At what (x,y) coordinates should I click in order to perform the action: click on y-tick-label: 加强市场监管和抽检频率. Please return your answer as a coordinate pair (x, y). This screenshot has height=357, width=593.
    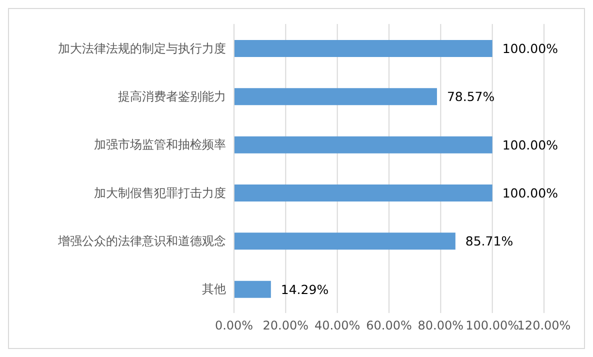
    Looking at the image, I should click on (160, 145).